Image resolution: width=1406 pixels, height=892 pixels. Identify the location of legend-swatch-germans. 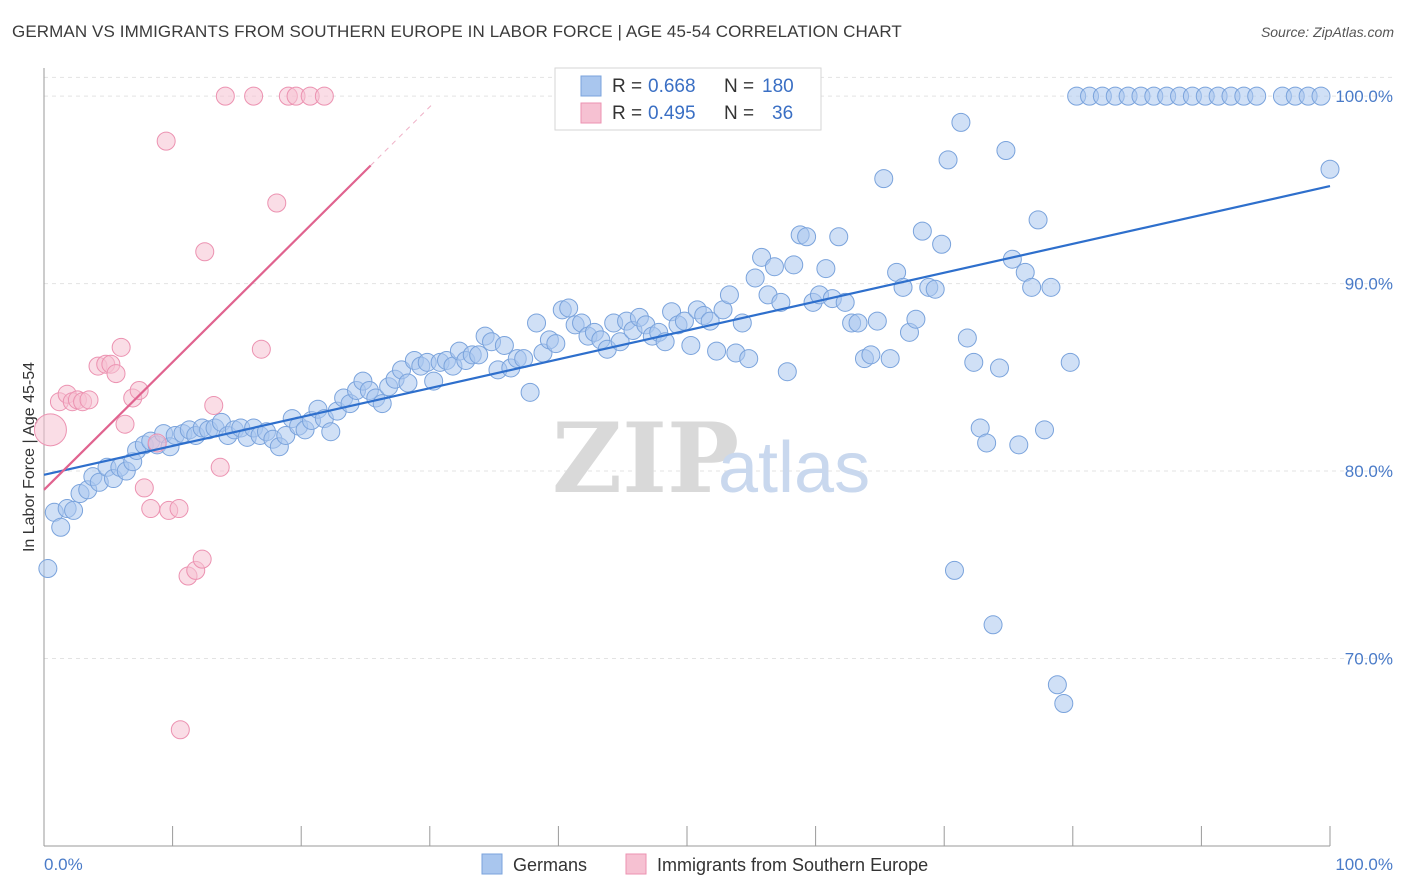
(591, 86).